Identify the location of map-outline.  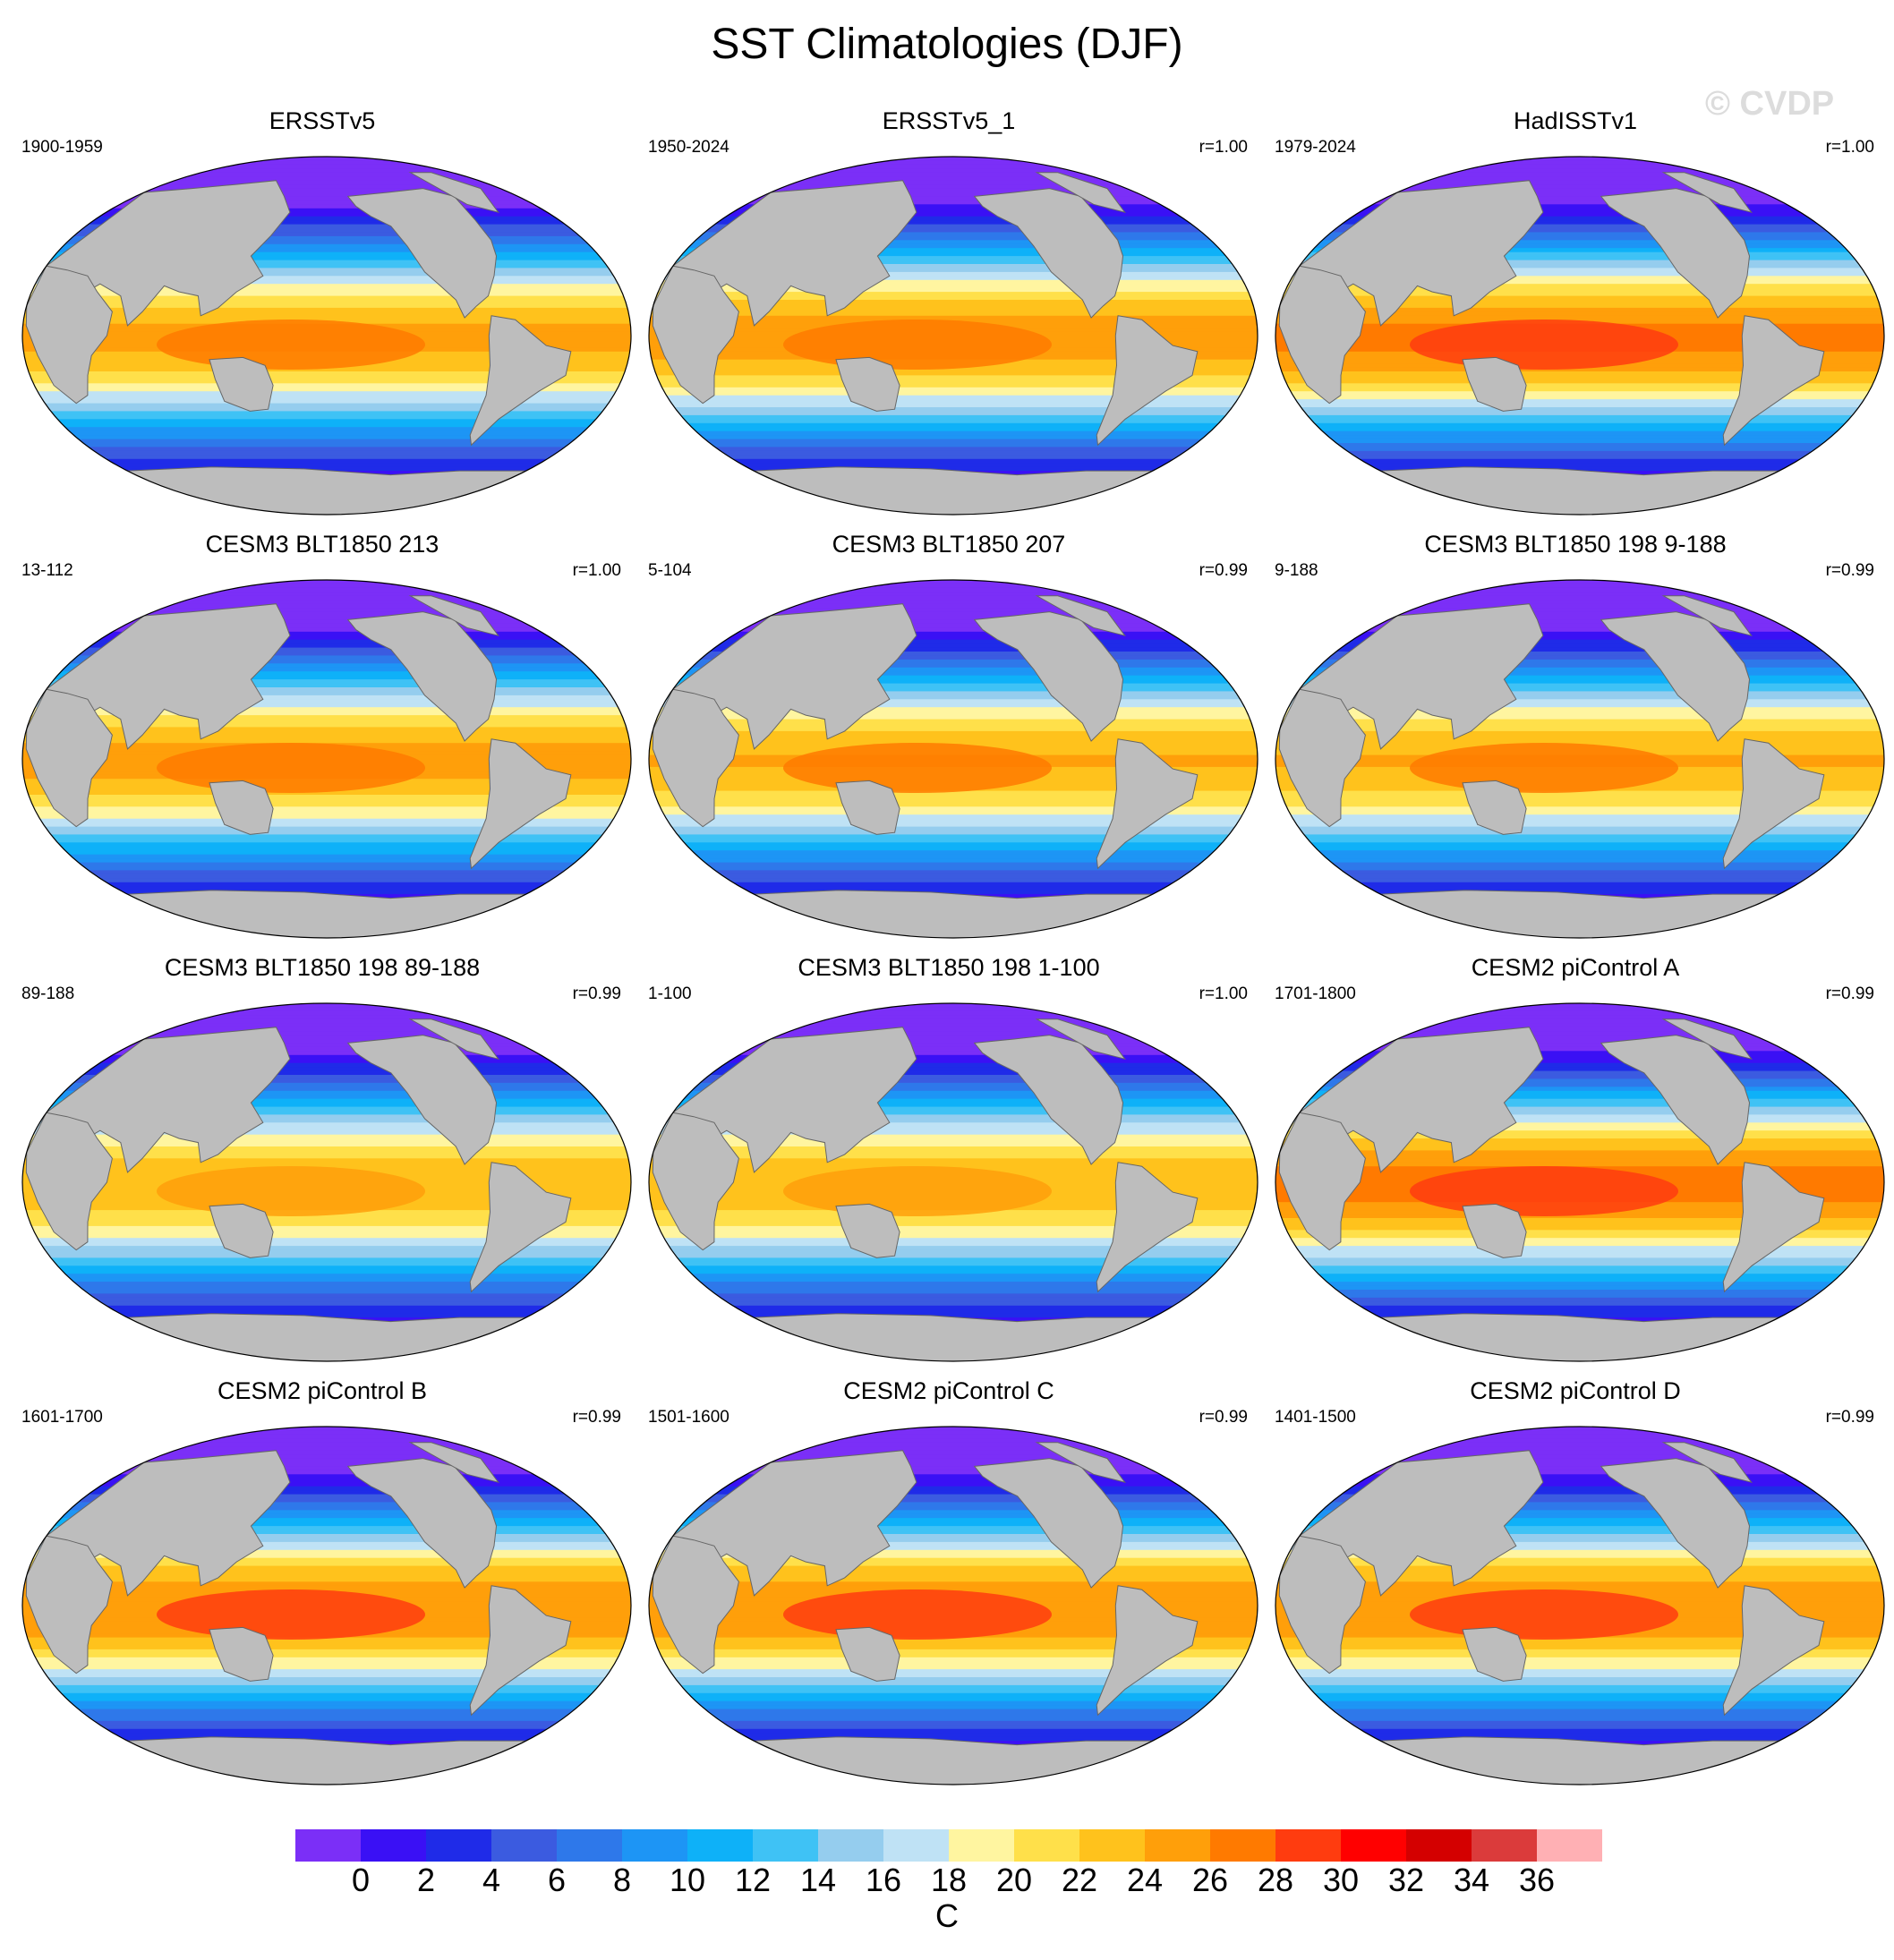
(953, 1182).